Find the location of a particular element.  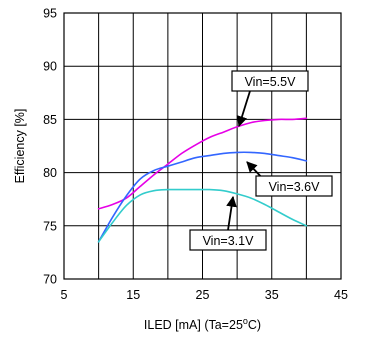

x-tick-label: 45 is located at coordinates (341, 295).